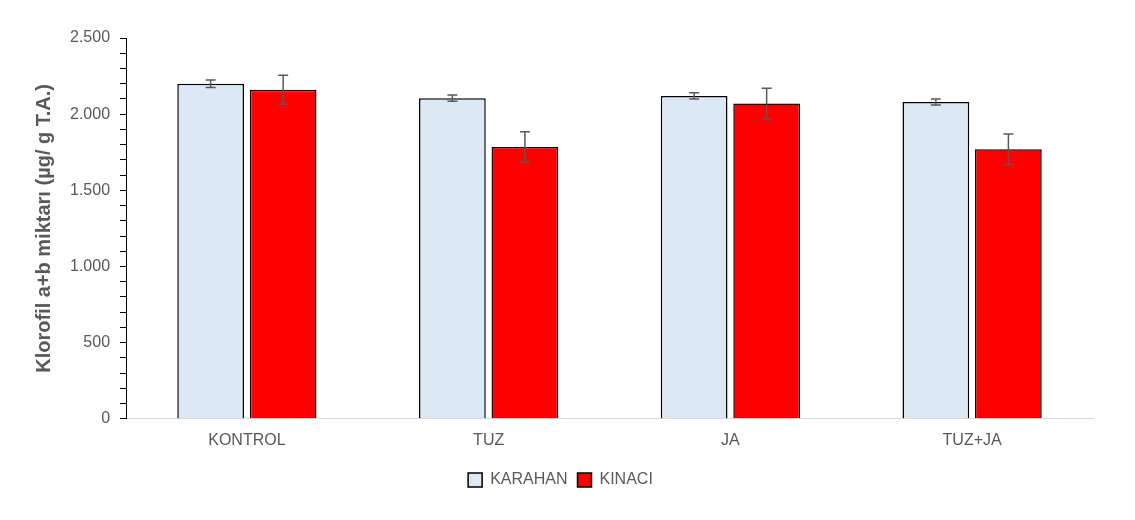 The height and width of the screenshot is (520, 1135). What do you see at coordinates (731, 439) in the screenshot?
I see `x-tick-label: JA` at bounding box center [731, 439].